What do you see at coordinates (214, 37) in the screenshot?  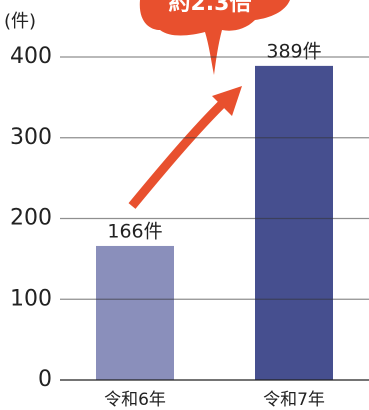 I see `splash` at bounding box center [214, 37].